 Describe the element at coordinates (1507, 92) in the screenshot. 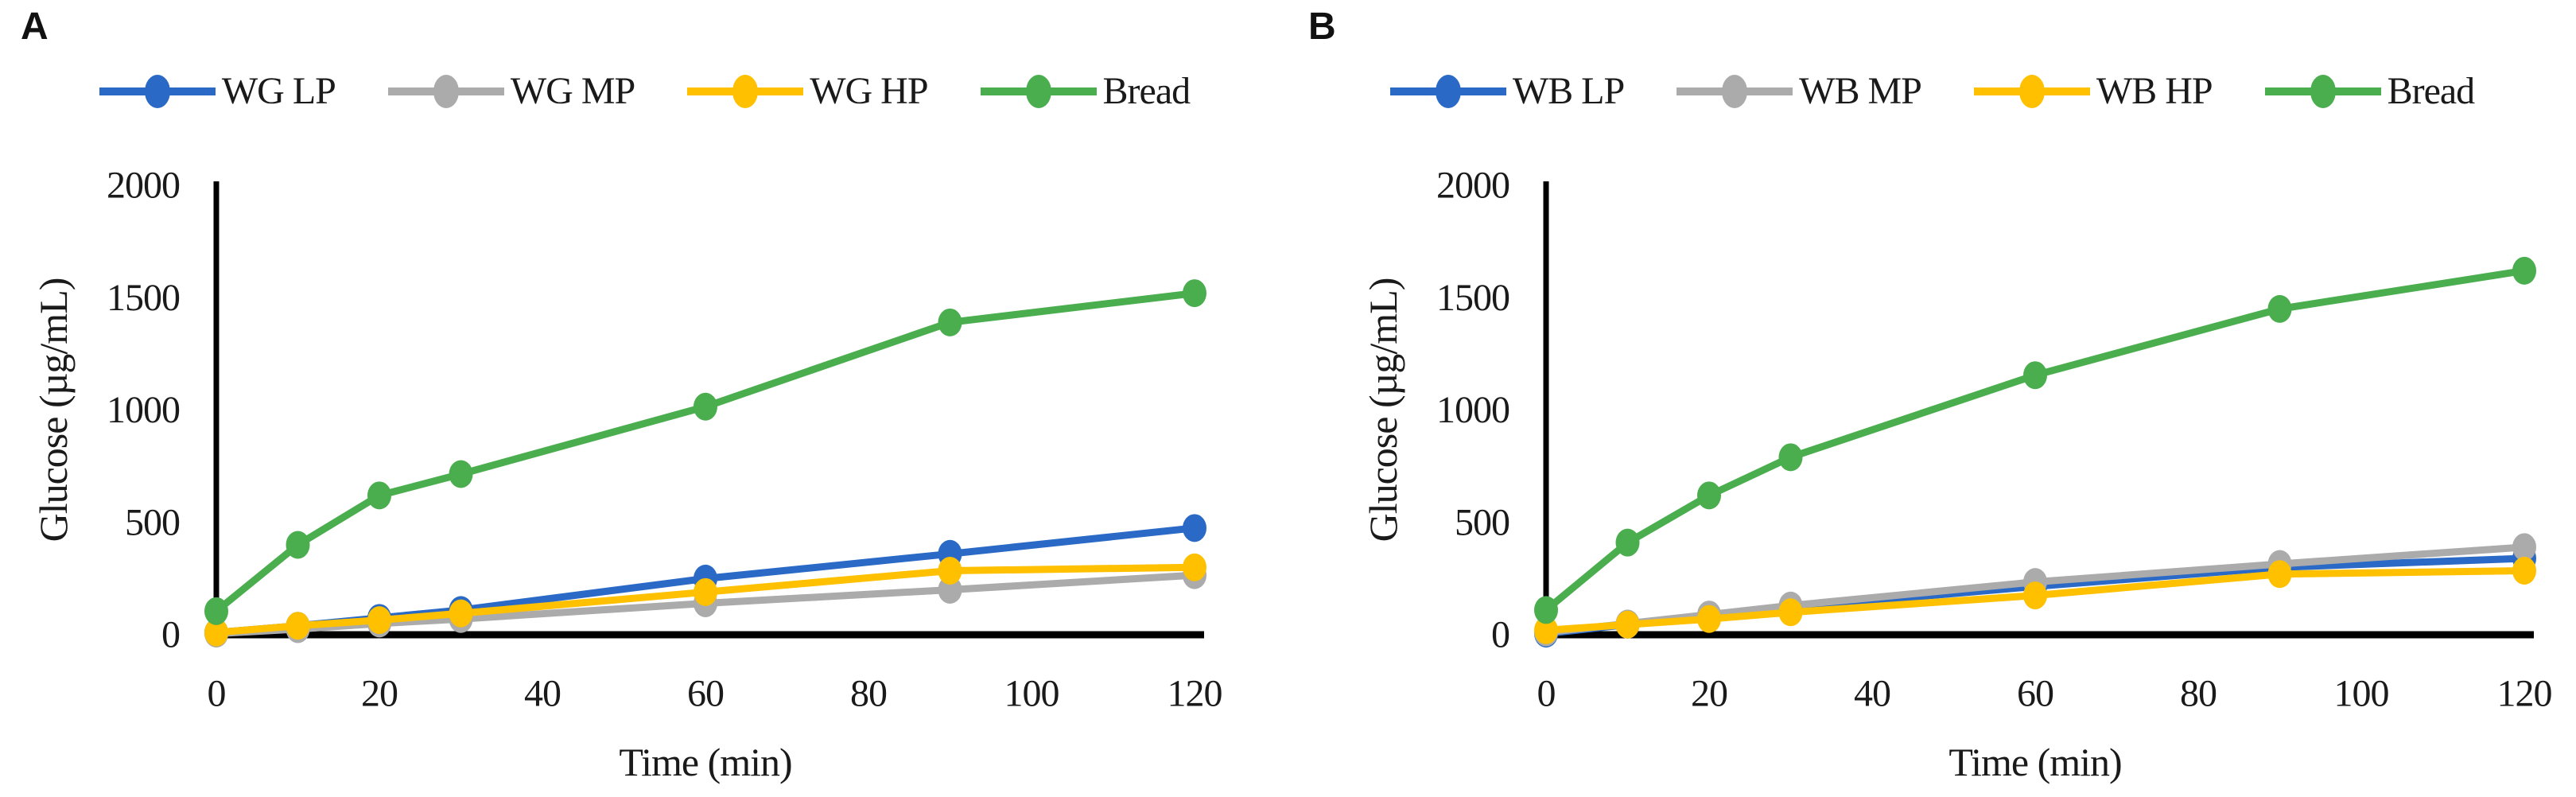

I see `legend-item-wb-lp: WB LP` at that location.